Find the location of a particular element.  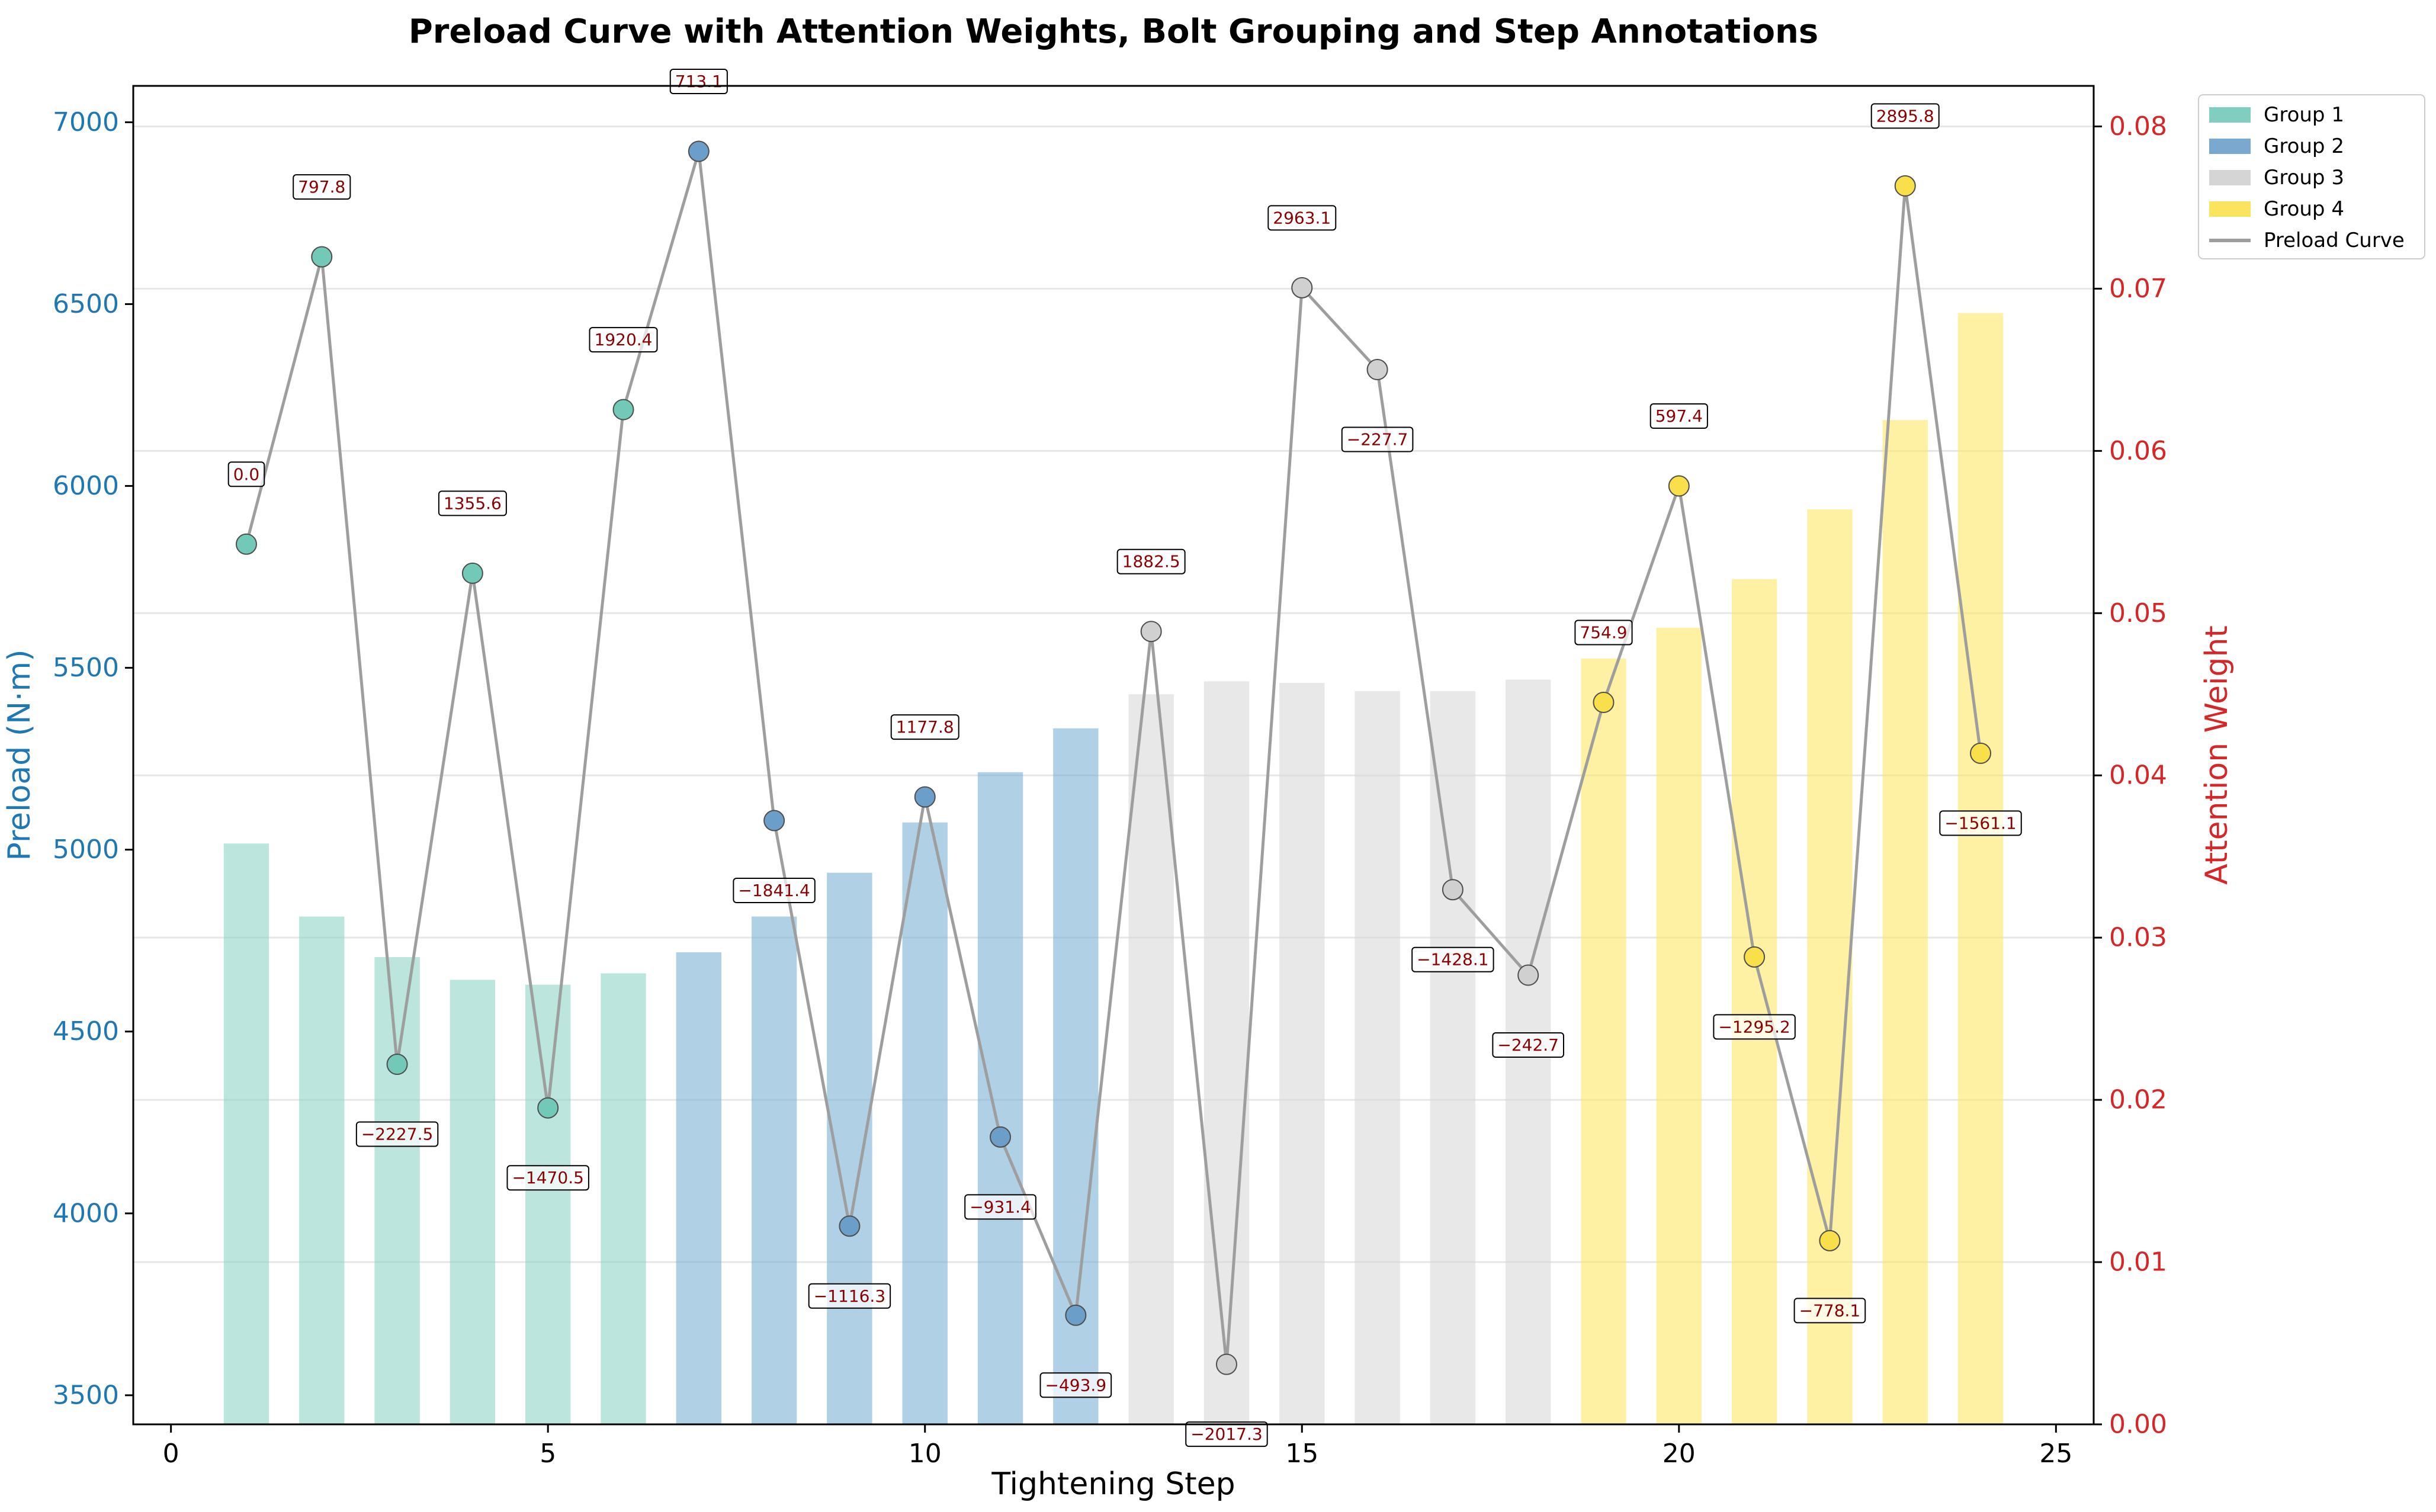

y-right-tick-label-0.05: 0.05 is located at coordinates (2138, 613).